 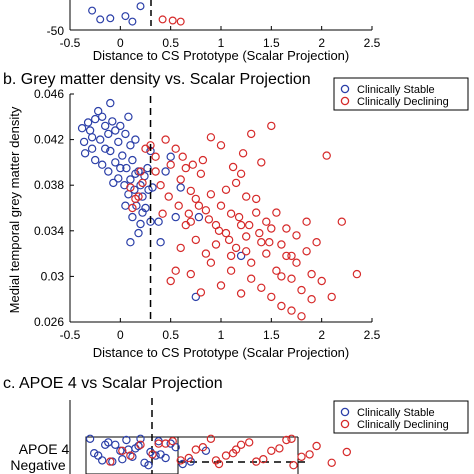 What do you see at coordinates (403, 425) in the screenshot?
I see `panel-c-legend-label-declining: Clinically Declining` at bounding box center [403, 425].